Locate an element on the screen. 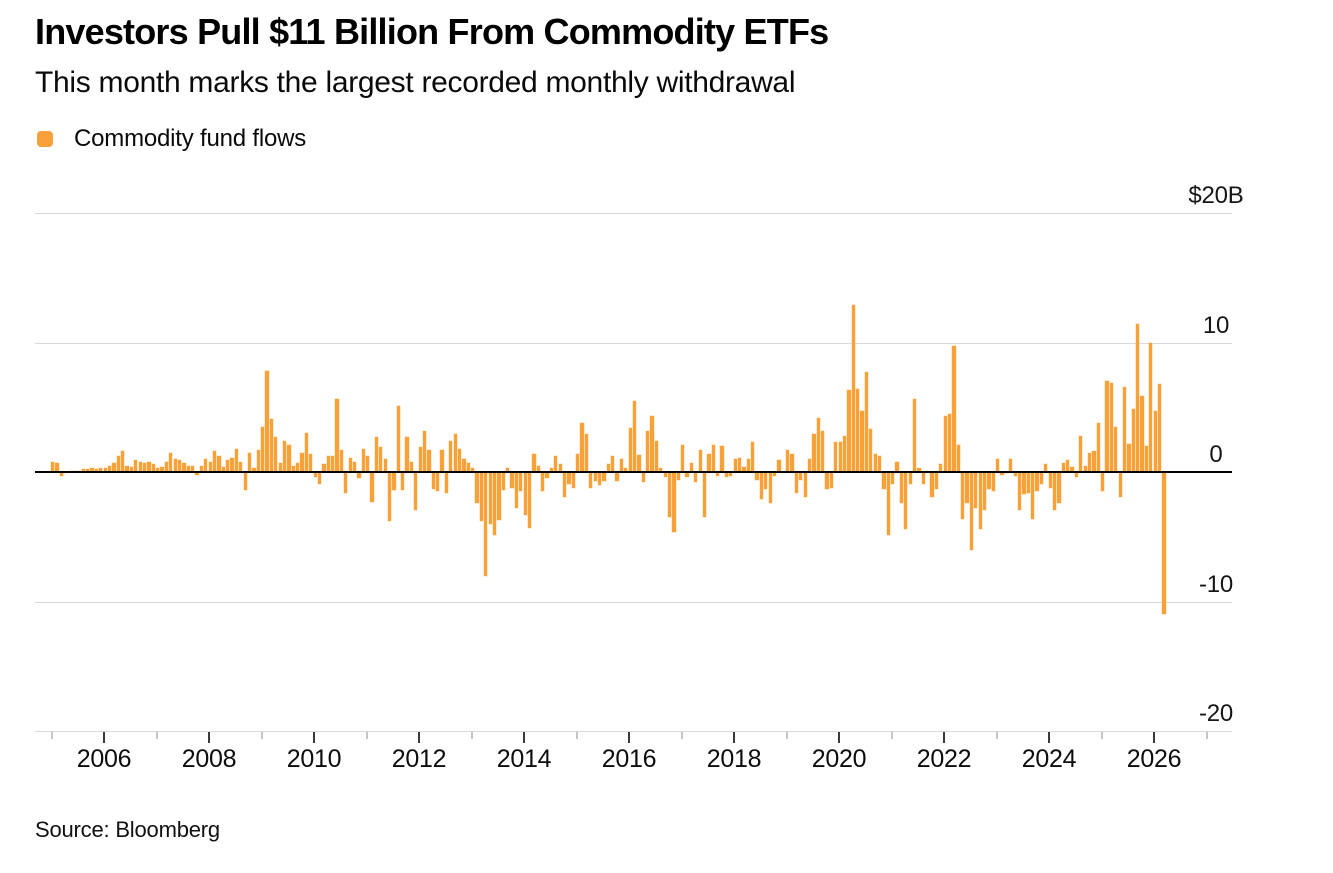 This screenshot has height=873, width=1333. legend-swatch-icon is located at coordinates (45, 139).